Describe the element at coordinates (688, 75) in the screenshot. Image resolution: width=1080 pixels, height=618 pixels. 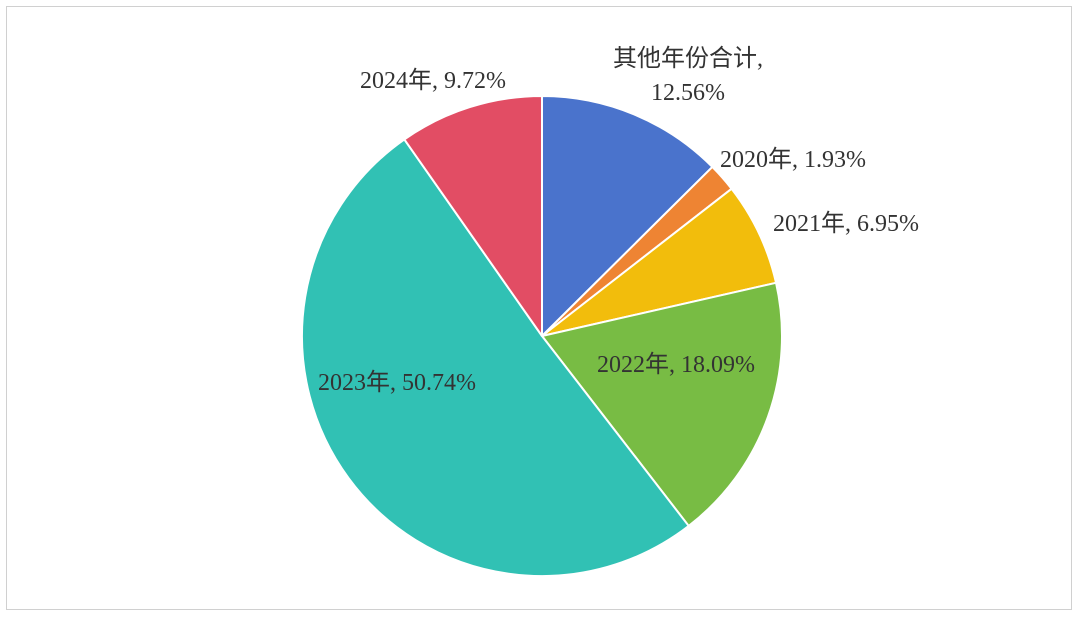
I see `slice-label-1: 其他年份合计, 12.56%` at that location.